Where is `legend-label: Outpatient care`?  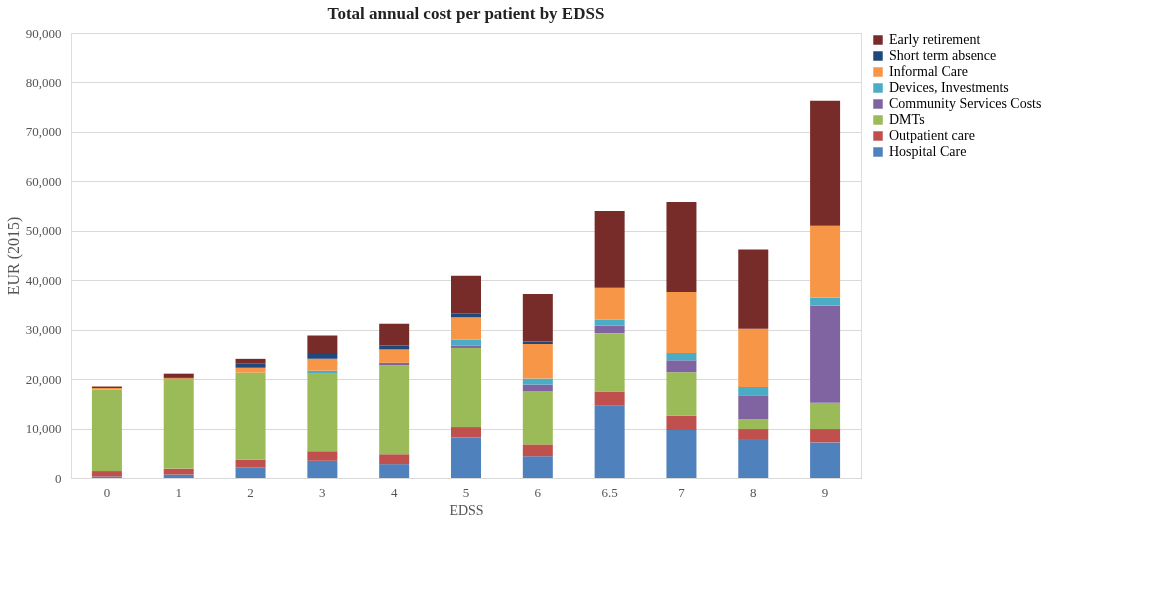 legend-label: Outpatient care is located at coordinates (932, 135).